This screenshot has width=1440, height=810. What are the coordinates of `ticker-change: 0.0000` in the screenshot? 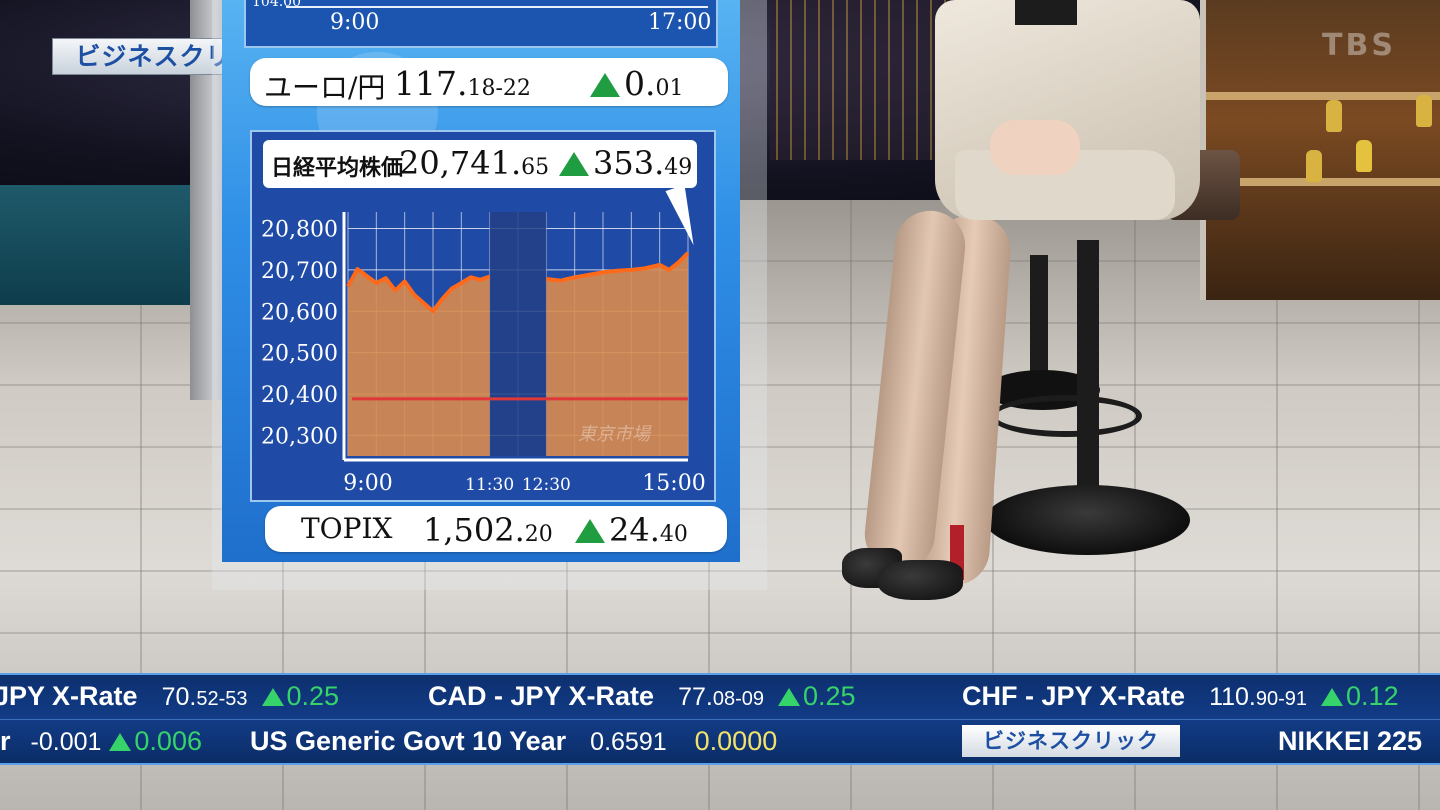 It's located at (736, 741).